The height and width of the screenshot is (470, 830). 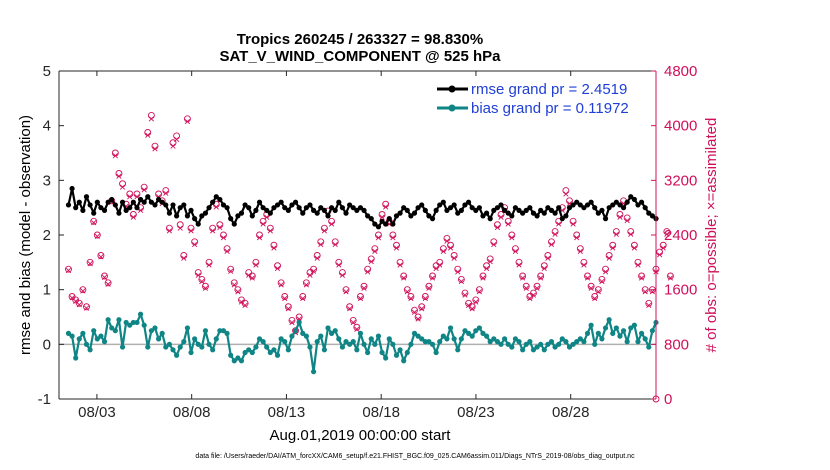 I want to click on x-tick-label: 08/03, so click(x=97, y=412).